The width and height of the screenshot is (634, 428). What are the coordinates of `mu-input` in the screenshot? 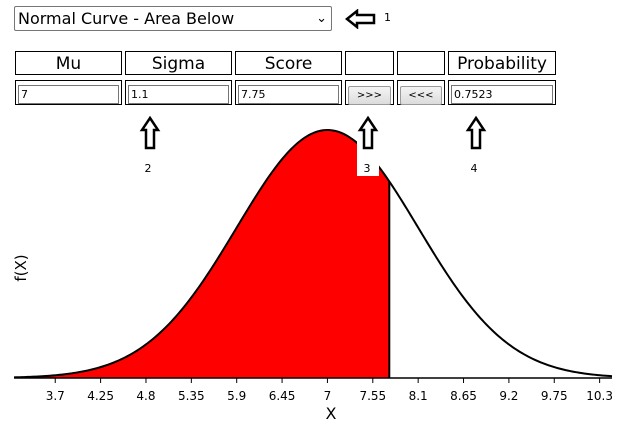 It's located at (68, 94).